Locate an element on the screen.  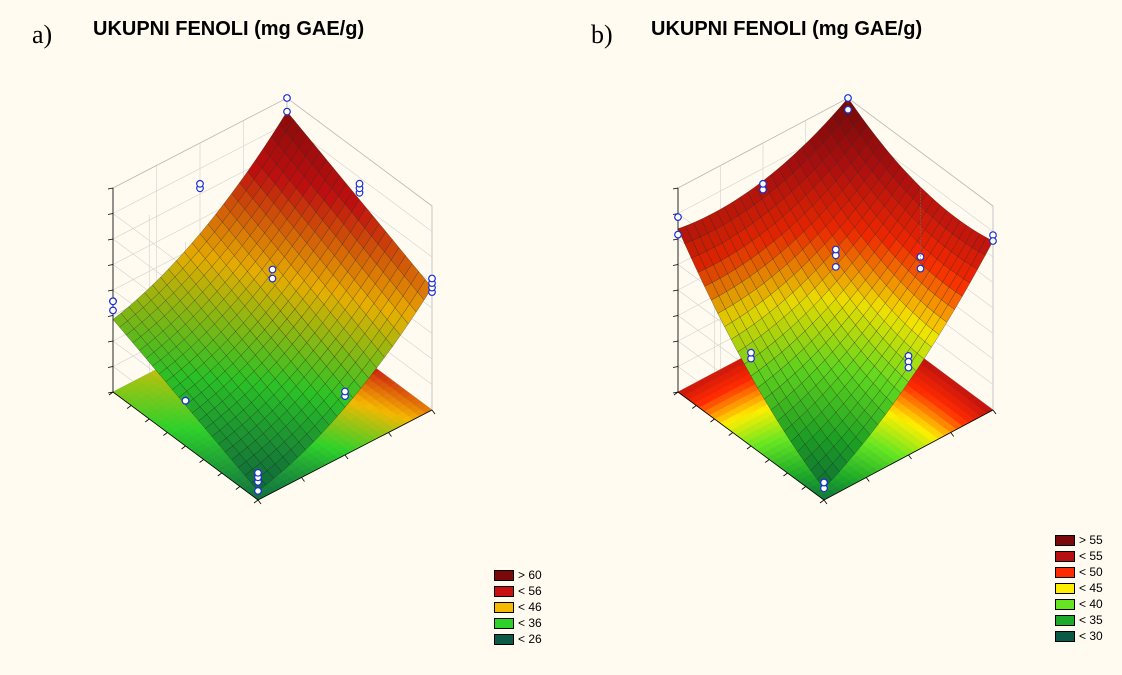
legend-entry: > 55 is located at coordinates (1079, 540).